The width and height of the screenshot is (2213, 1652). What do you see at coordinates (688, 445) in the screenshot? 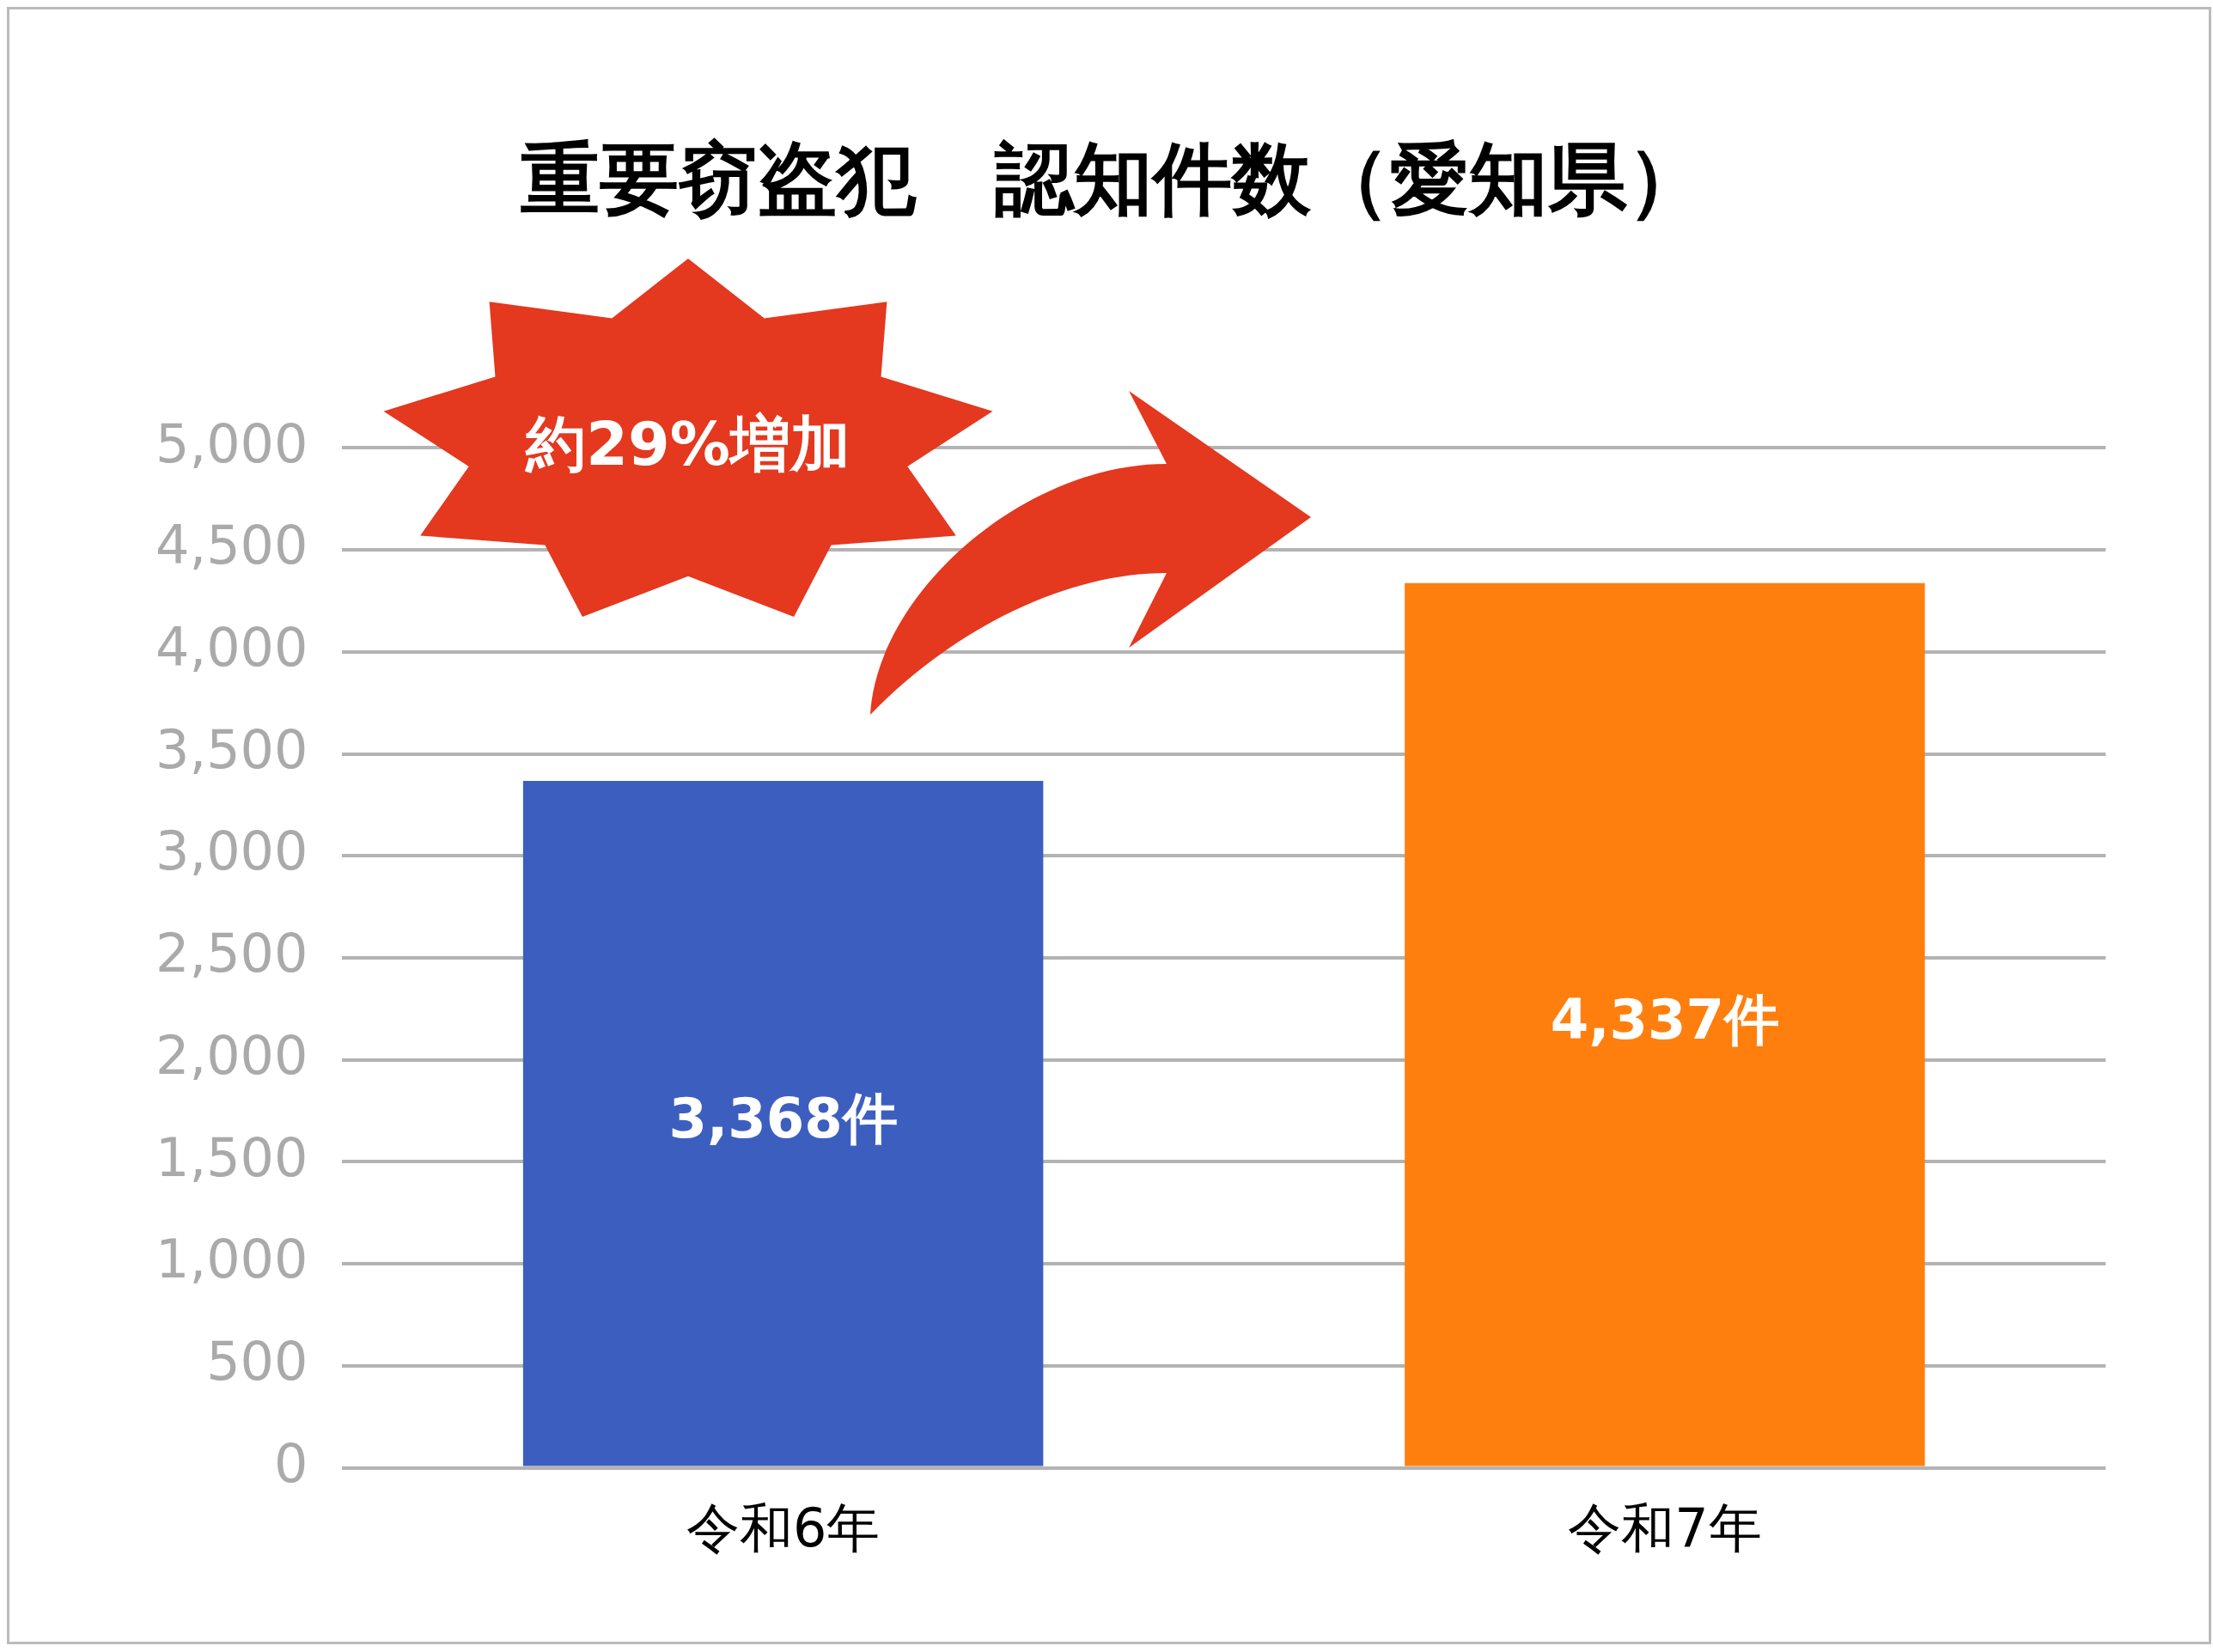
I see `annotation: 約29%増加` at bounding box center [688, 445].